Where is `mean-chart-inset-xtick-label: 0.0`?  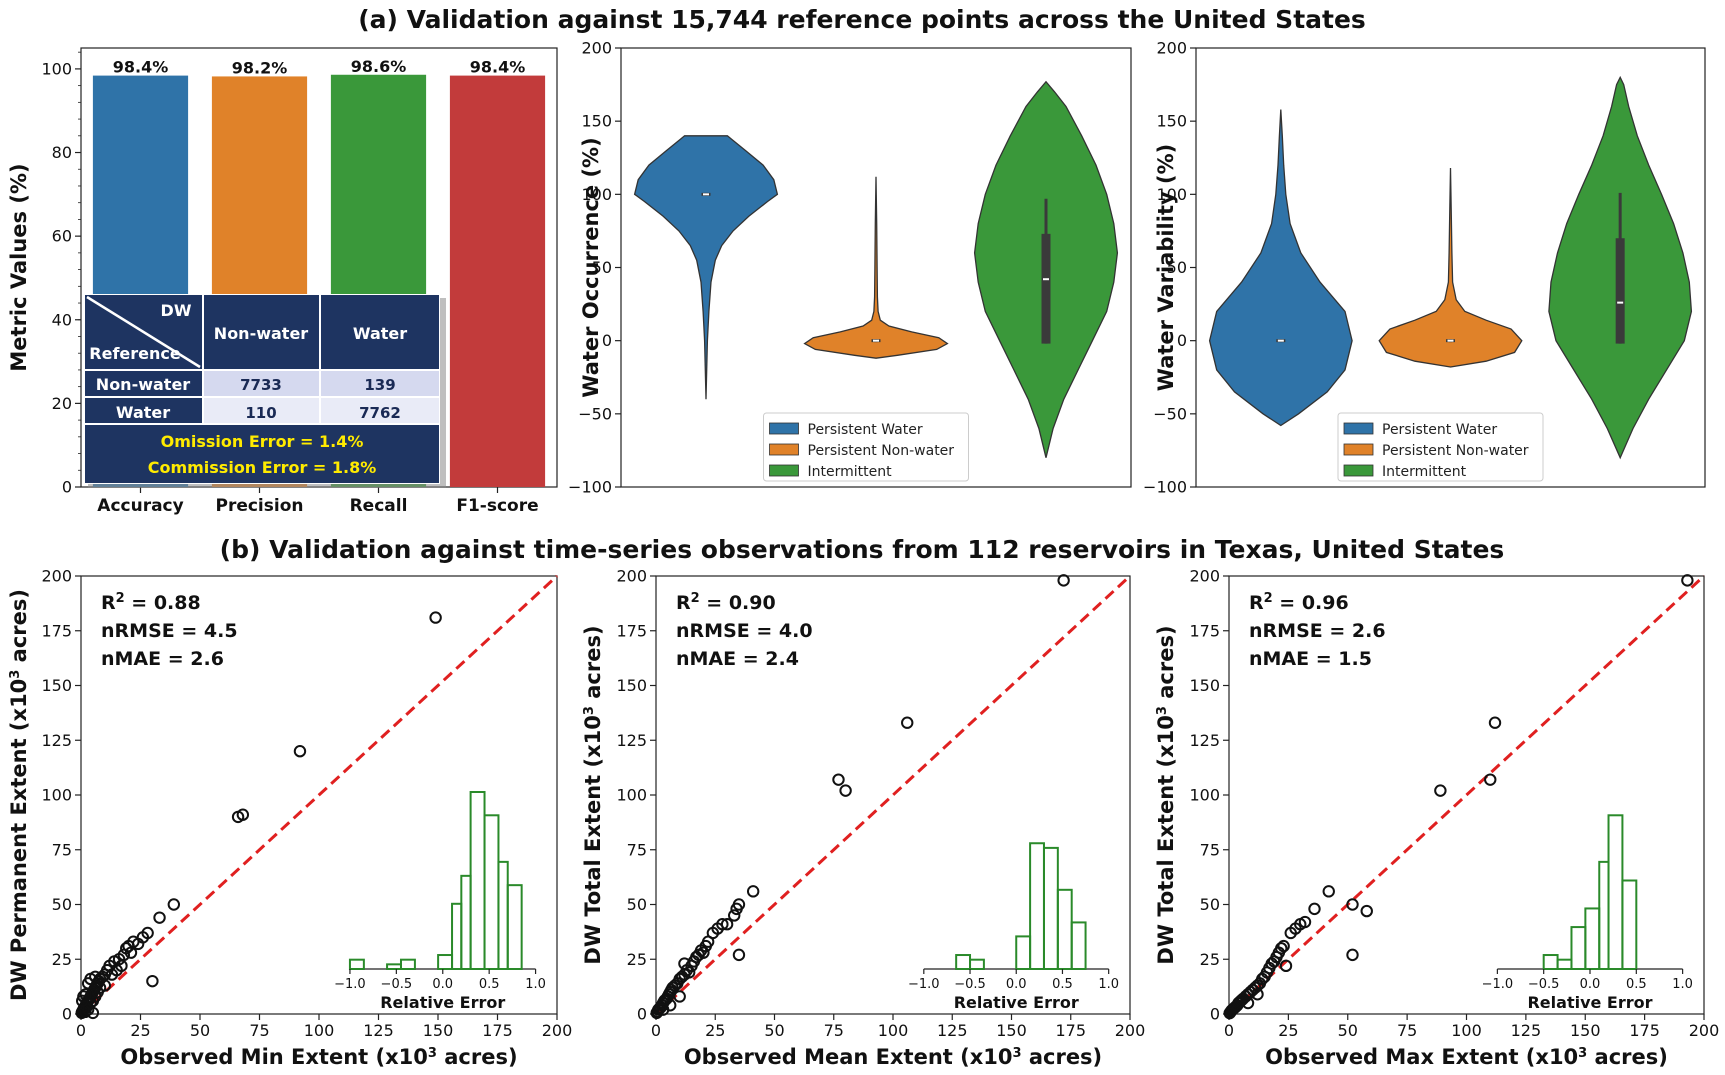
mean-chart-inset-xtick-label: 0.0 is located at coordinates (1016, 984).